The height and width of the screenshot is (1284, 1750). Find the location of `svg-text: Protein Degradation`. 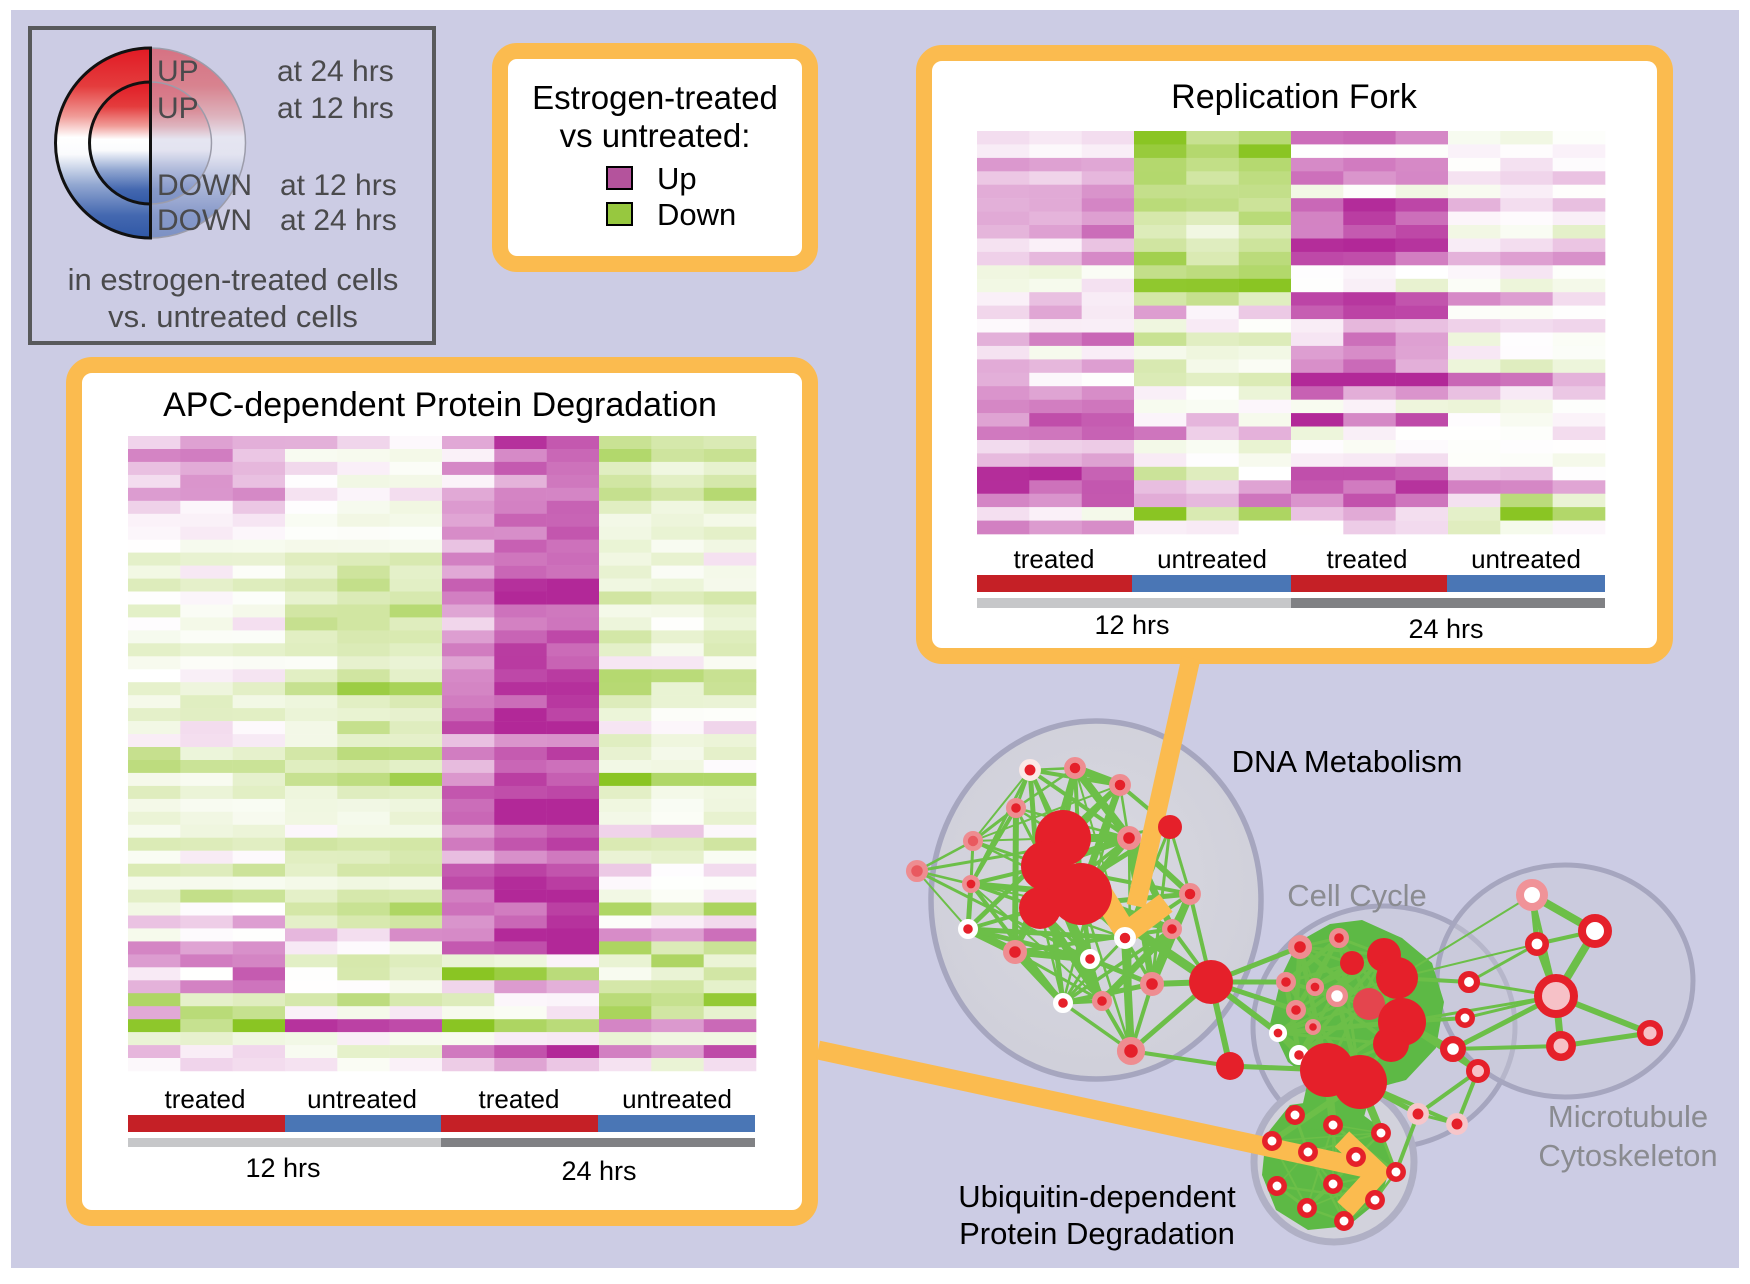

svg-text: Protein Degradation is located at coordinates (1097, 1233).